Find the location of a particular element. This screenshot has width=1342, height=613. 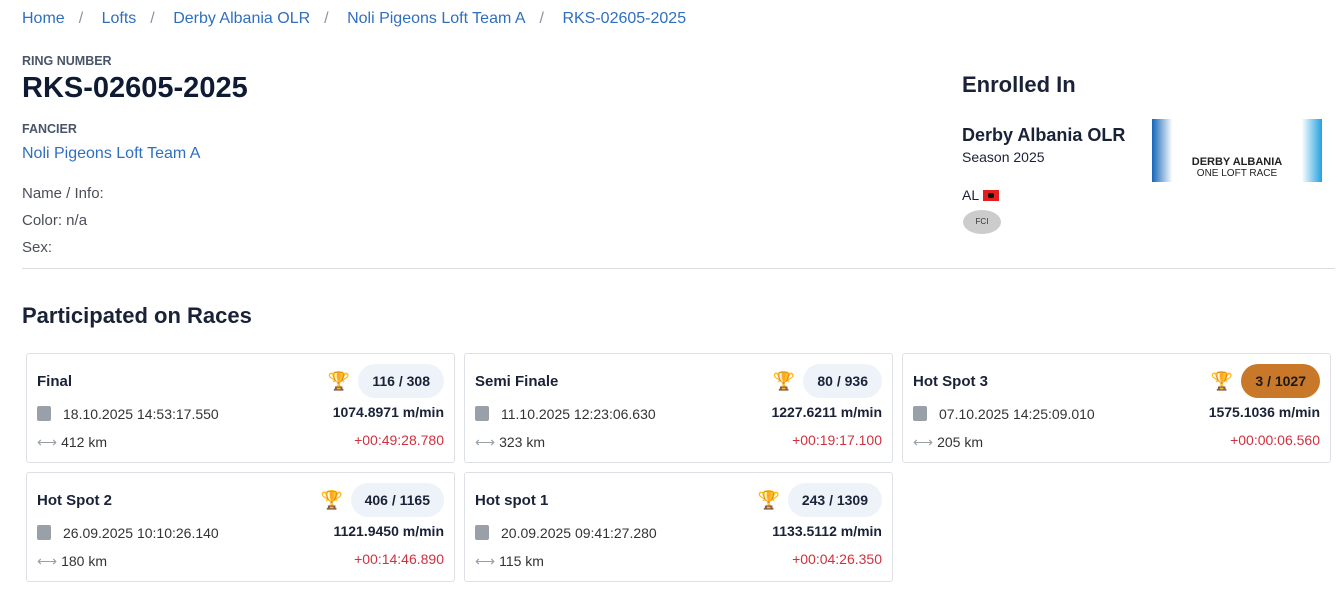

race-distance: ⟷ 205 km is located at coordinates (948, 442).